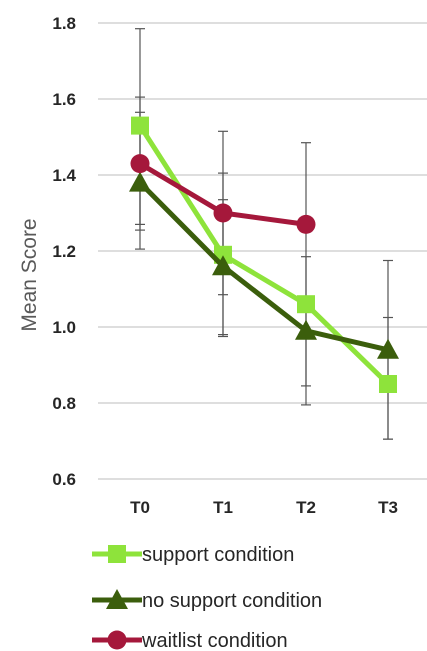  I want to click on y-tick-label: 1.4, so click(64, 175).